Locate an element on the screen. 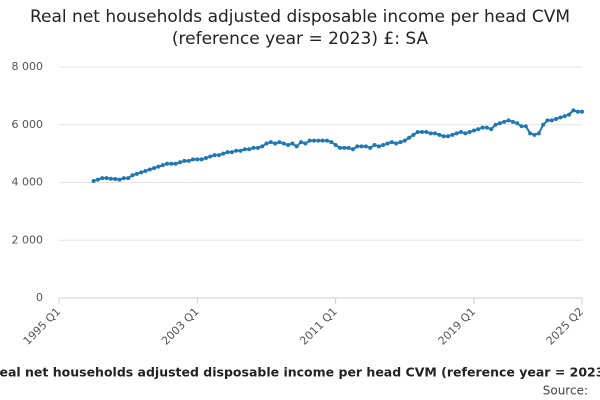  y-tick-label: 0 is located at coordinates (39, 297).